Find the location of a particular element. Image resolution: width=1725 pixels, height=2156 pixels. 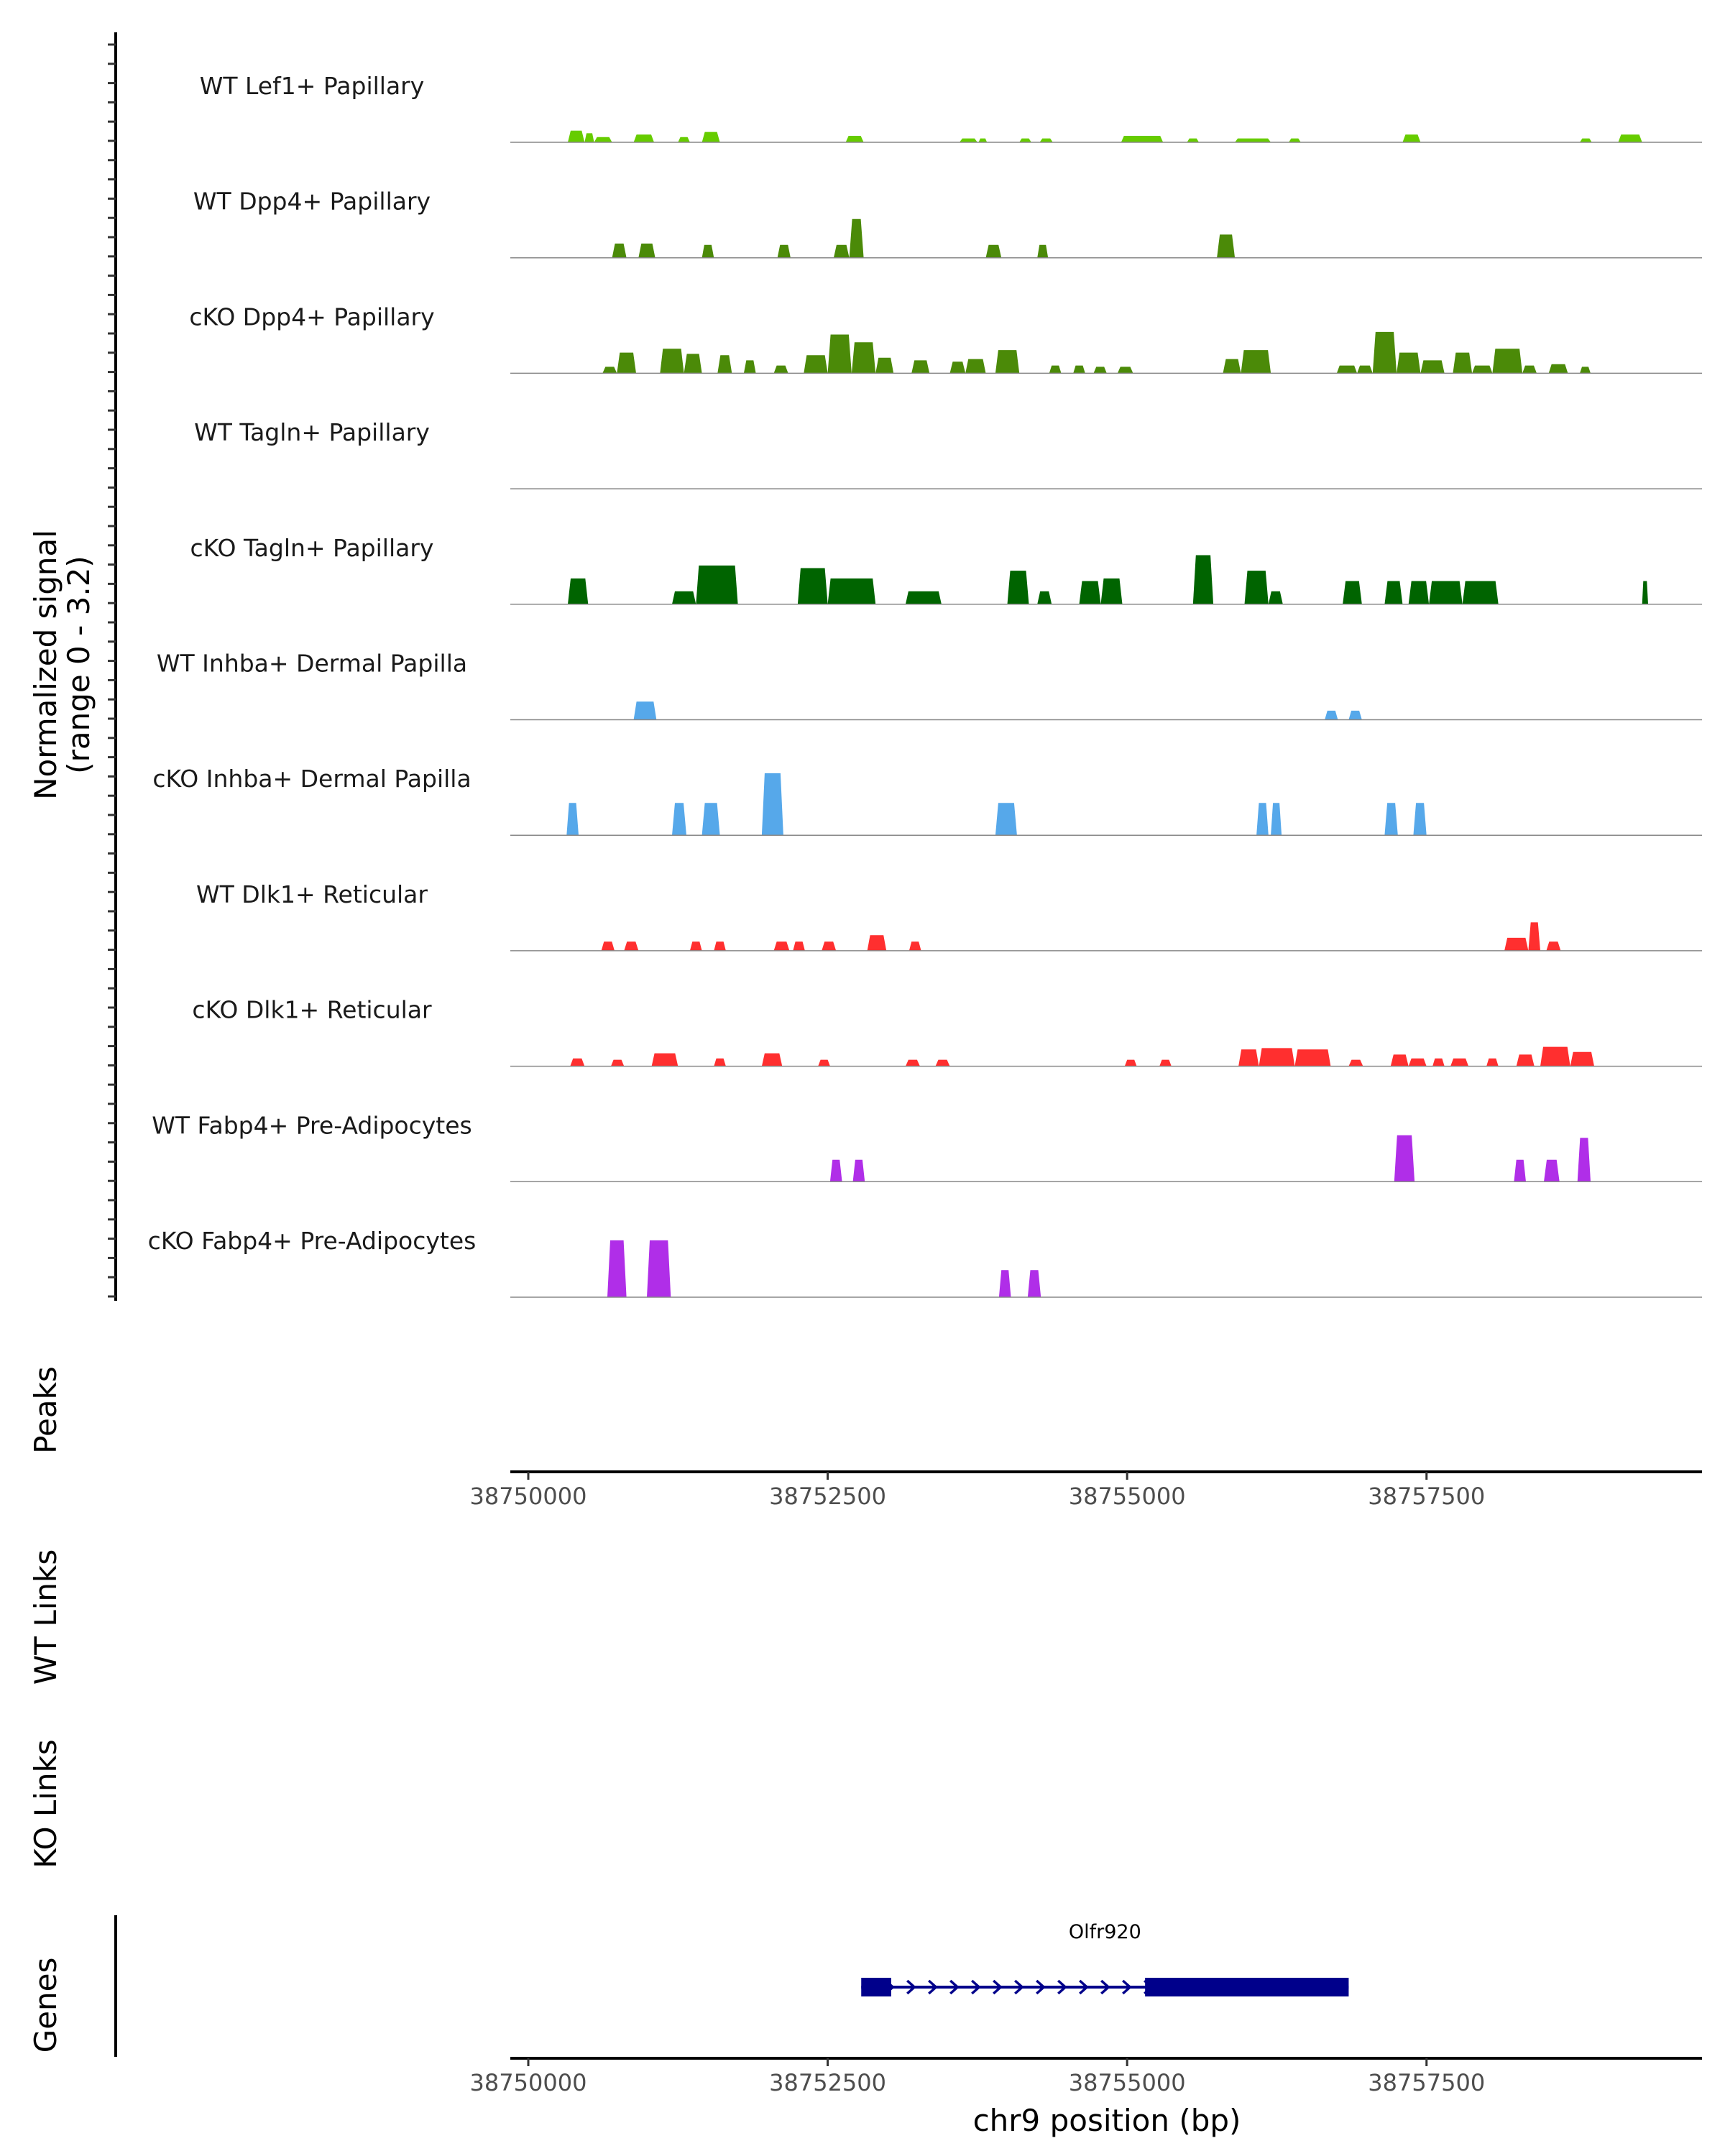

track-10: cKO Fabp4+ Pre-Adipocytes is located at coordinates (925, 1262).